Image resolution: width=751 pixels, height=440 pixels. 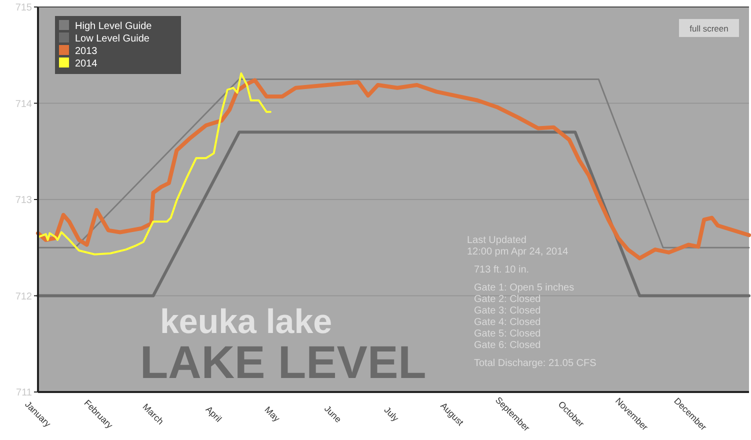 I want to click on x-tick-label: May, so click(x=272, y=414).